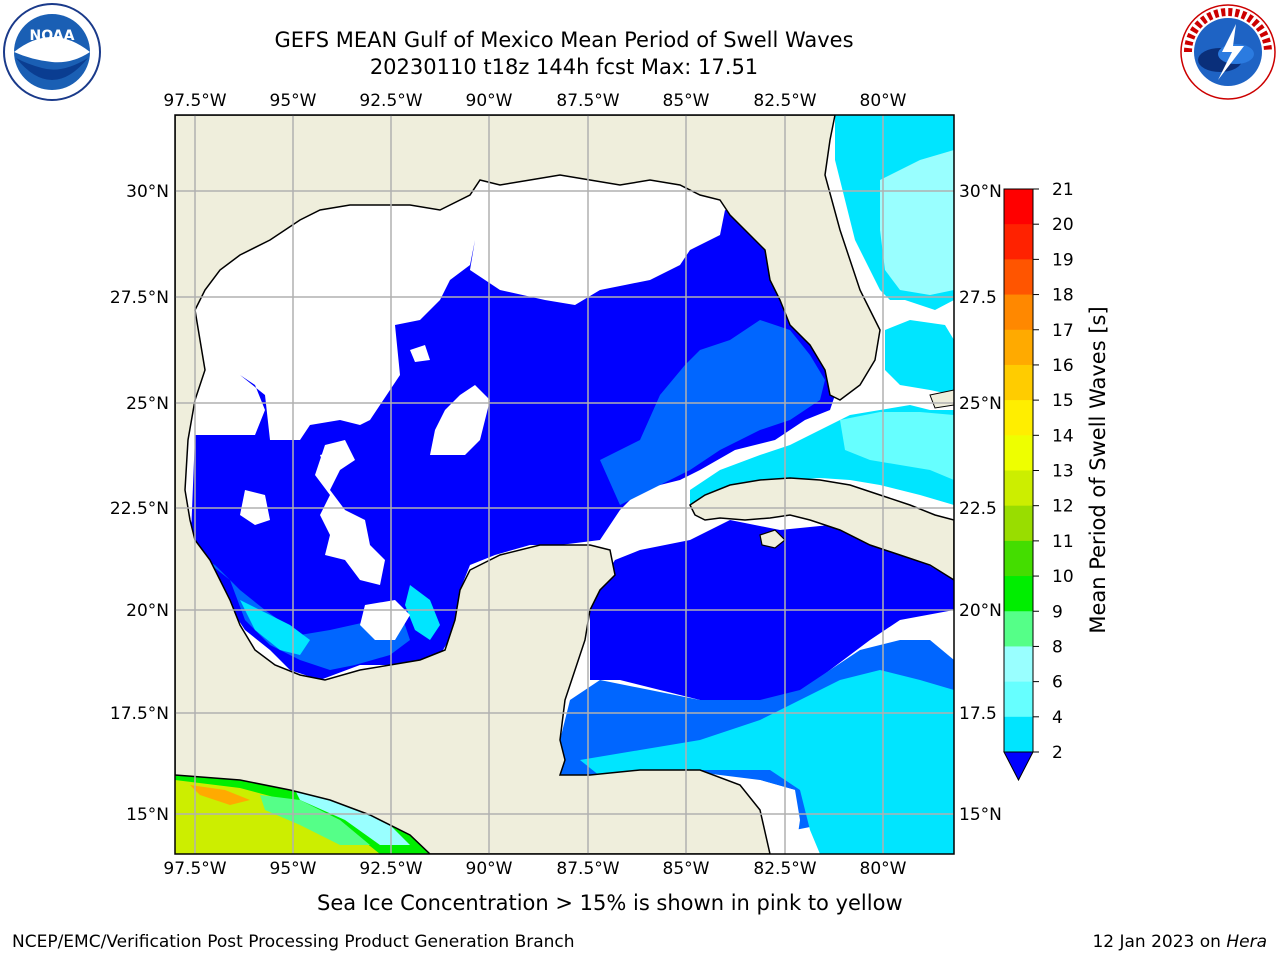 This screenshot has height=960, width=1280. Describe the element at coordinates (139, 509) in the screenshot. I see `lat-label-left: 22.5°N` at that location.